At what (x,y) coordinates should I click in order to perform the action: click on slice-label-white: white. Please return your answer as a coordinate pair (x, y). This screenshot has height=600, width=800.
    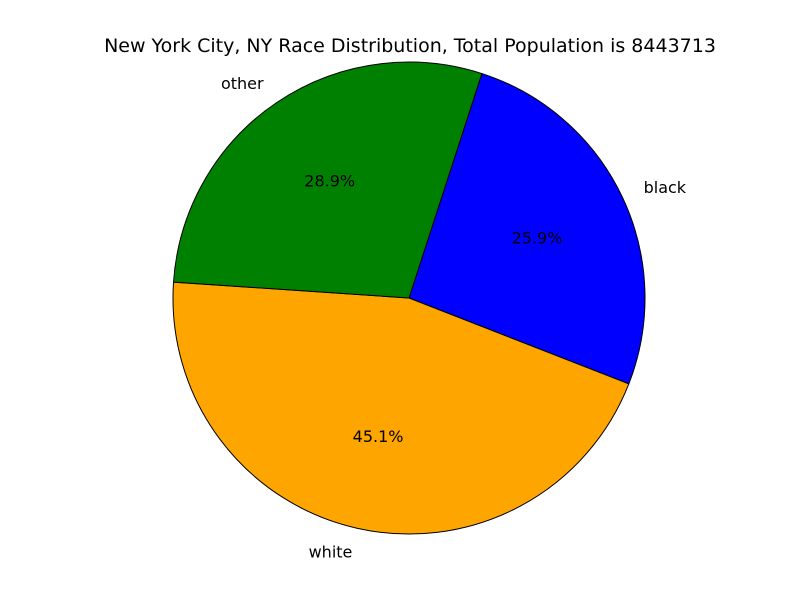
    Looking at the image, I should click on (331, 551).